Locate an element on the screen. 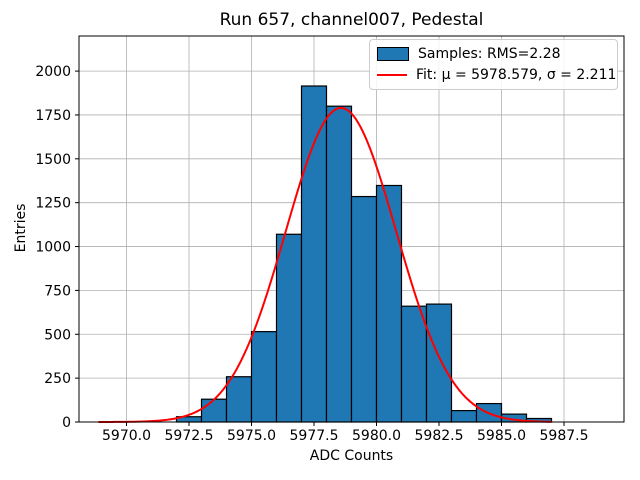 Image resolution: width=640 pixels, height=480 pixels. chart-title: Run 657, channel007, Pedestal is located at coordinates (351, 20).